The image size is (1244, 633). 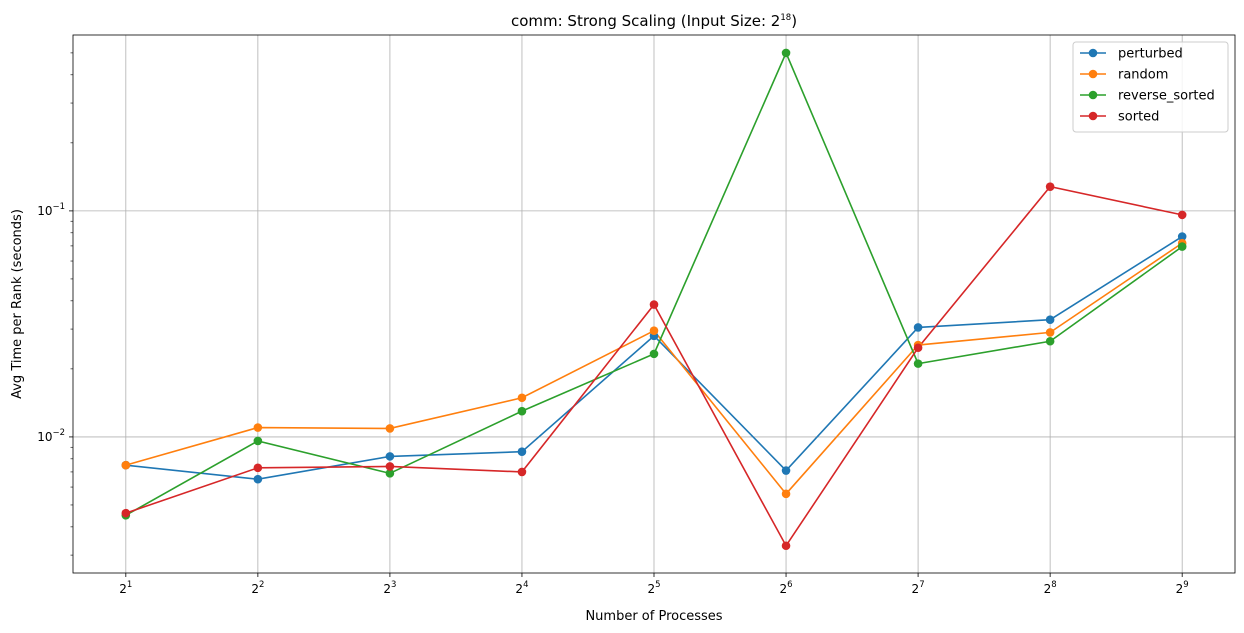 What do you see at coordinates (1093, 116) in the screenshot?
I see `legend-marker-sorted` at bounding box center [1093, 116].